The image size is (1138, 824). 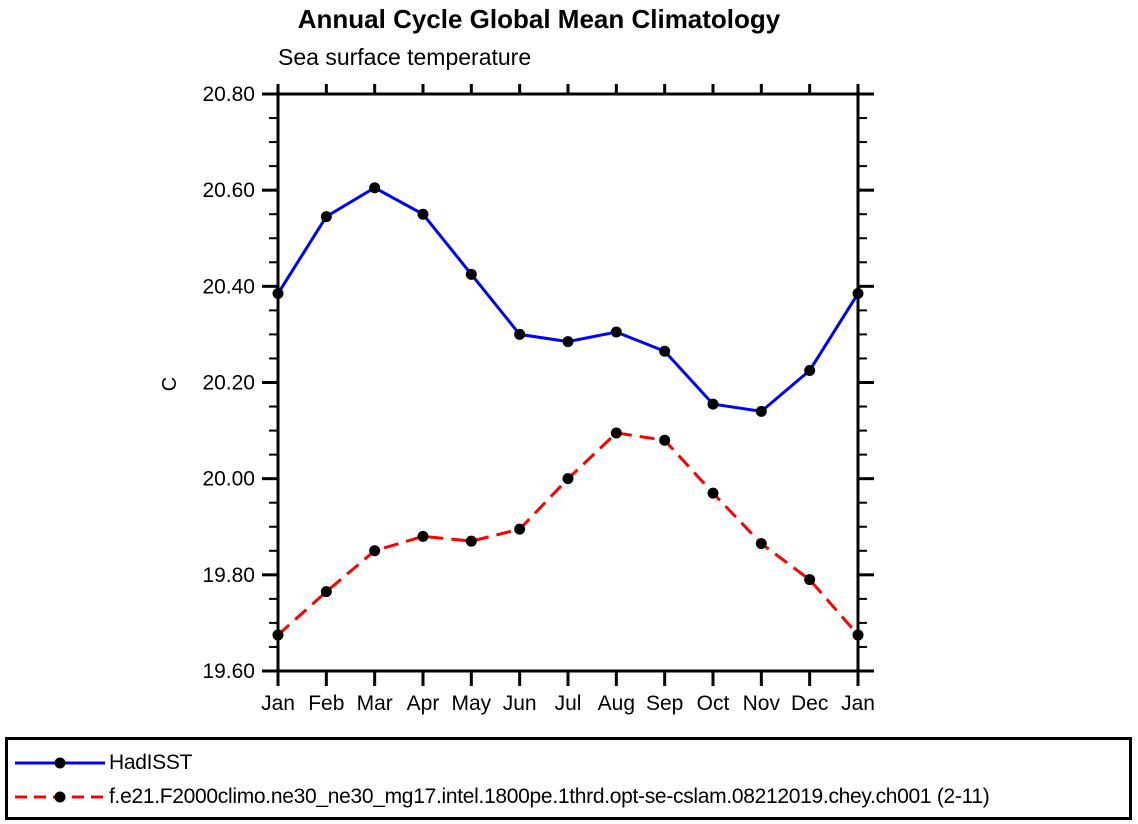 What do you see at coordinates (326, 703) in the screenshot?
I see `x-tick-label: Feb` at bounding box center [326, 703].